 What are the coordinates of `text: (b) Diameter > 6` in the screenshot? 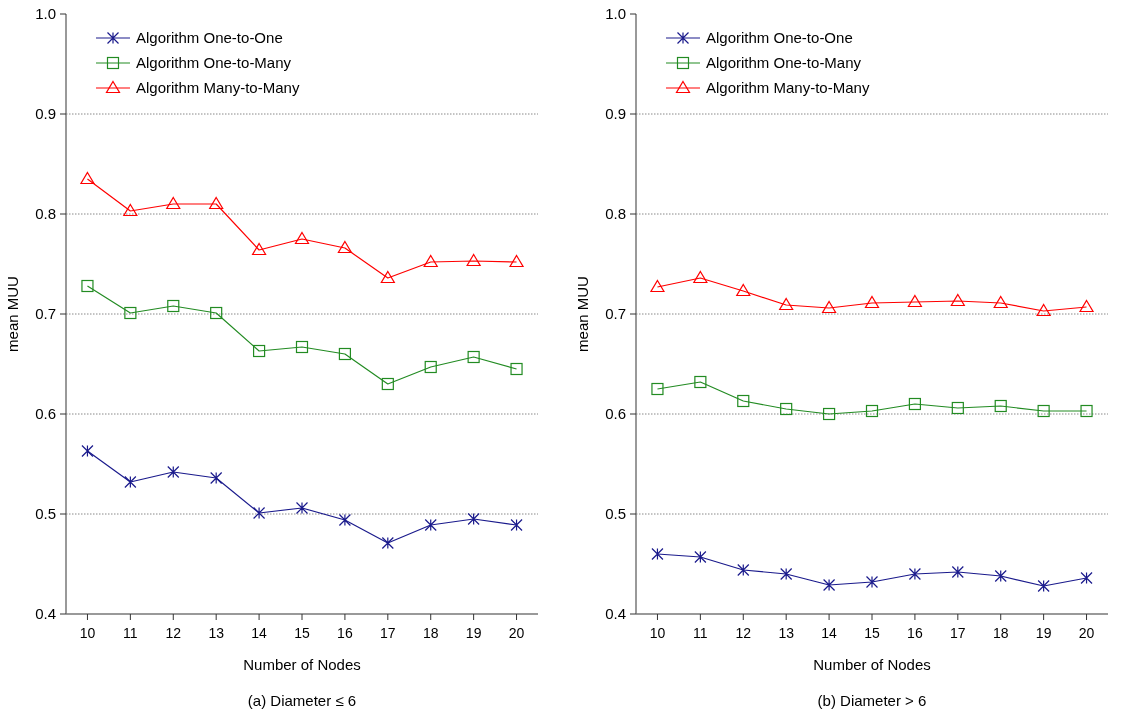 It's located at (872, 700).